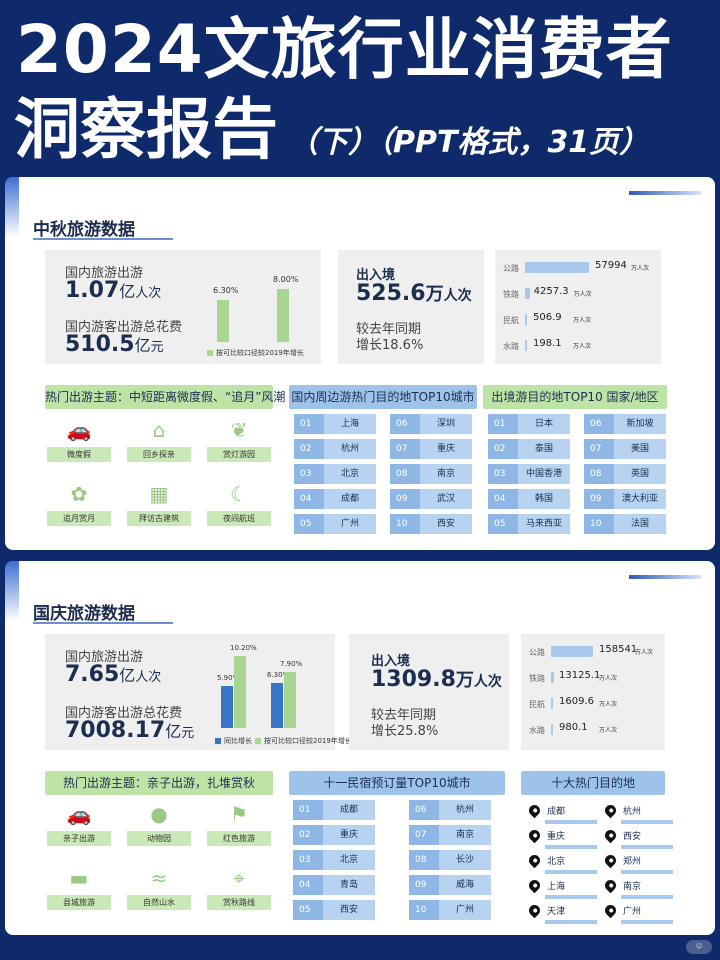  I want to click on theme-item: ⚑ 红色旅游, so click(239, 823).